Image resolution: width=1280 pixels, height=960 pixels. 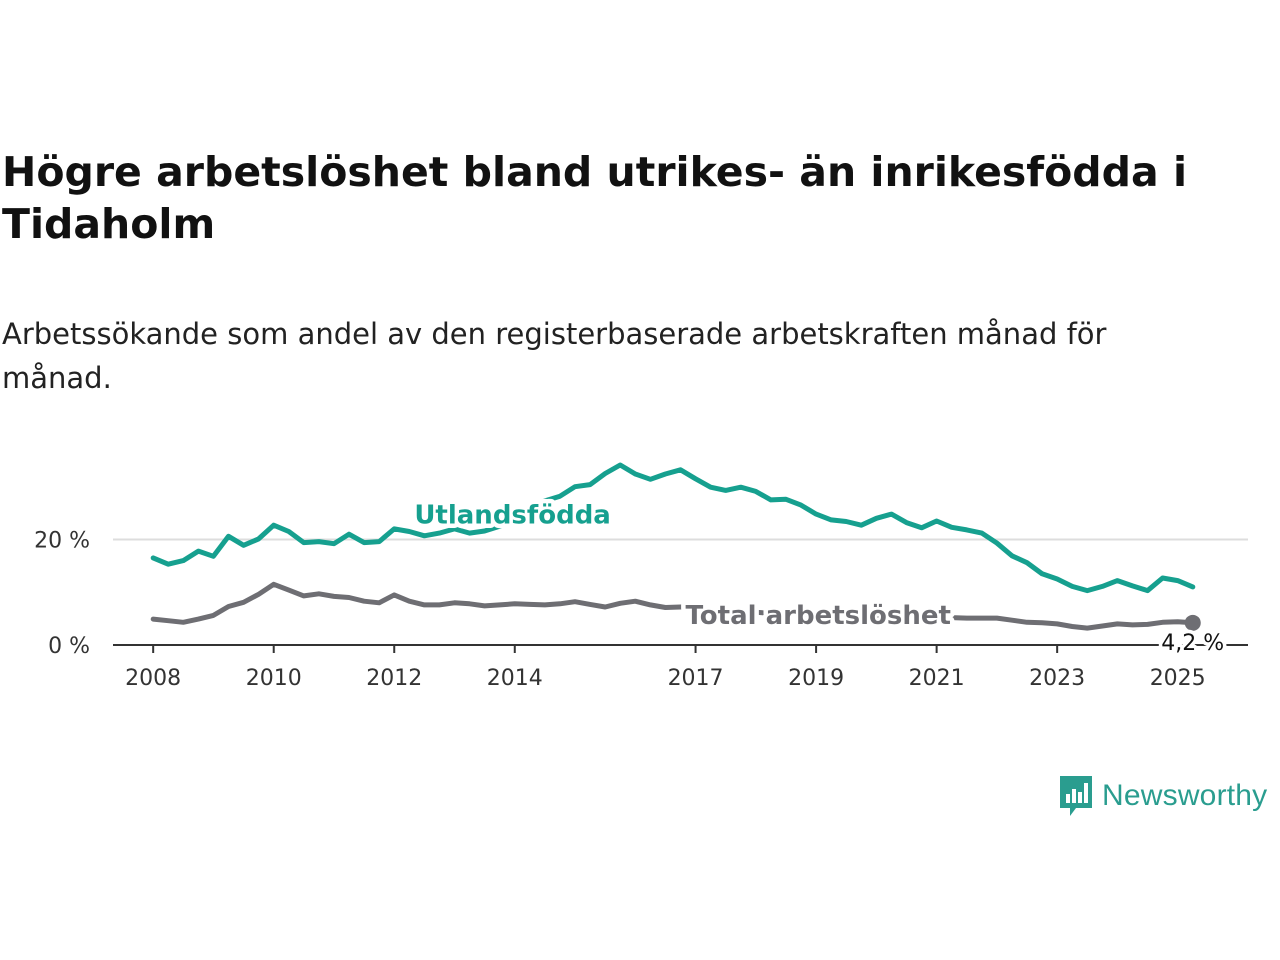 What do you see at coordinates (512, 516) in the screenshot?
I see `series-label-utlandsfodda: Utlandsfödda` at bounding box center [512, 516].